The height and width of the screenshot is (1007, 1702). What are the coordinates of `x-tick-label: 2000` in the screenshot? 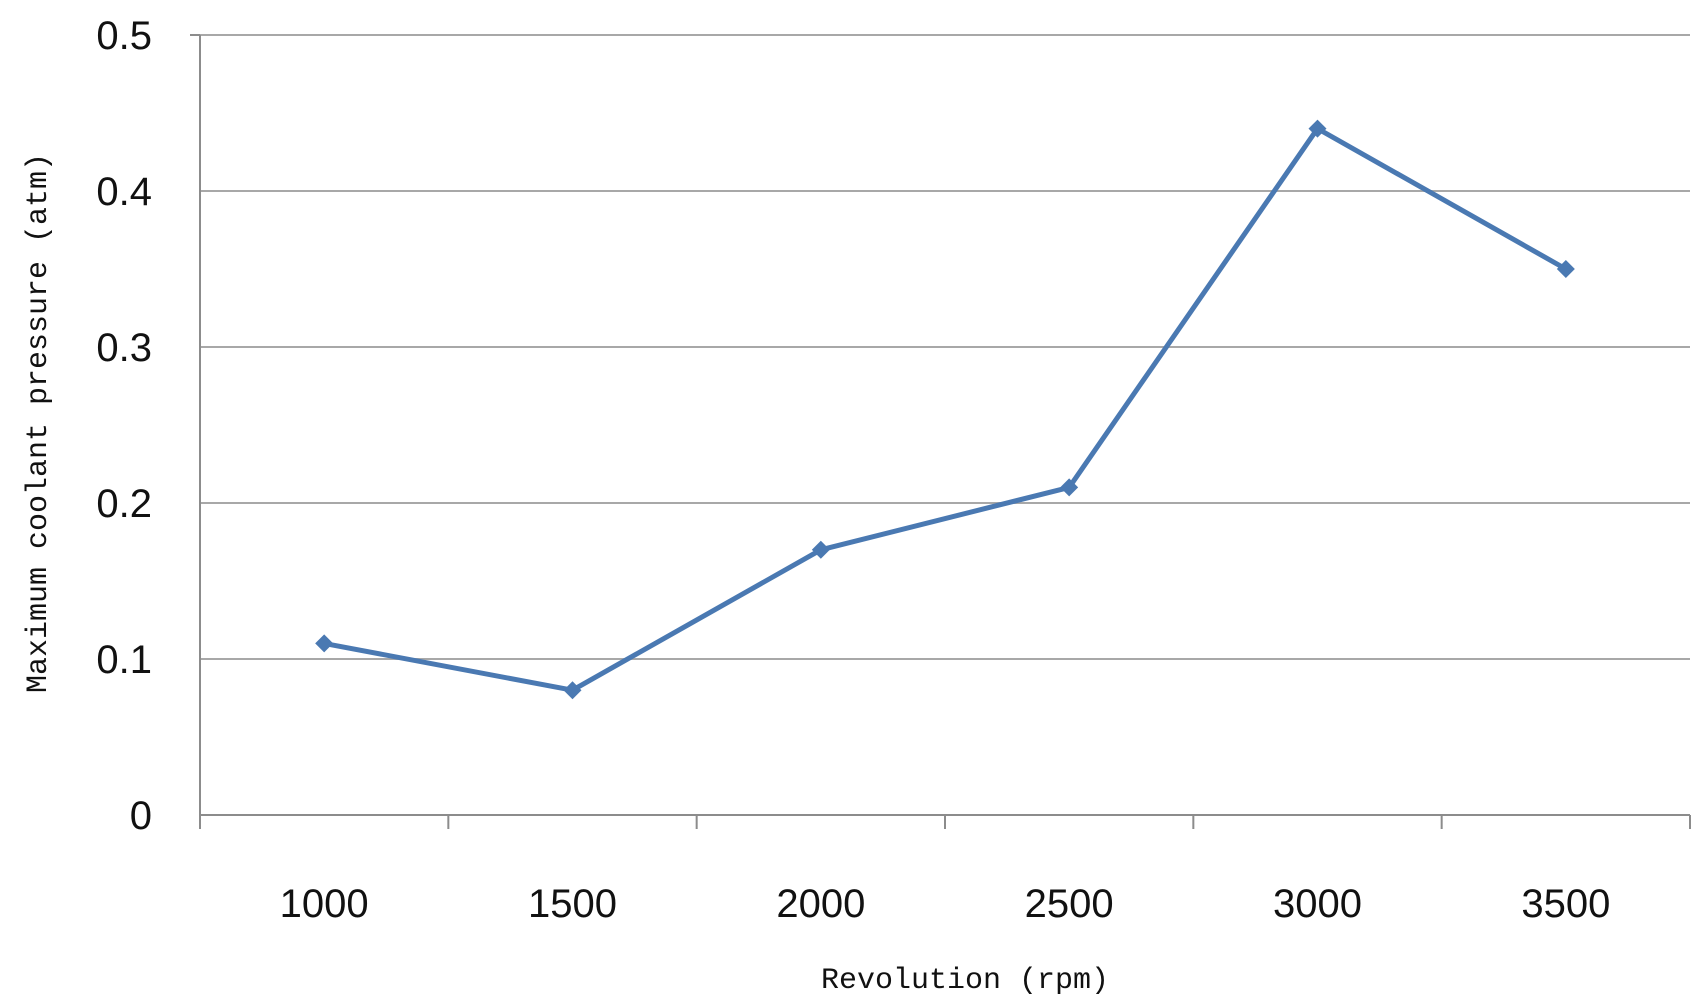 It's located at (820, 904).